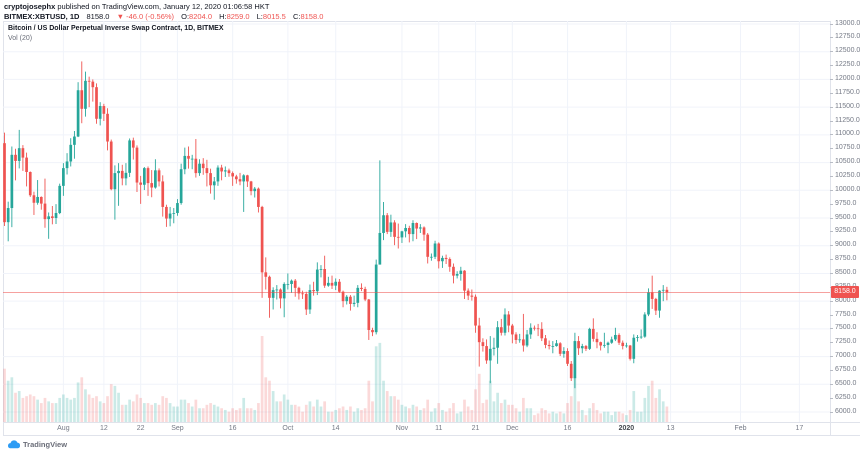  What do you see at coordinates (844, 65) in the screenshot?
I see `price-tick-label: 12250.0` at bounding box center [844, 65].